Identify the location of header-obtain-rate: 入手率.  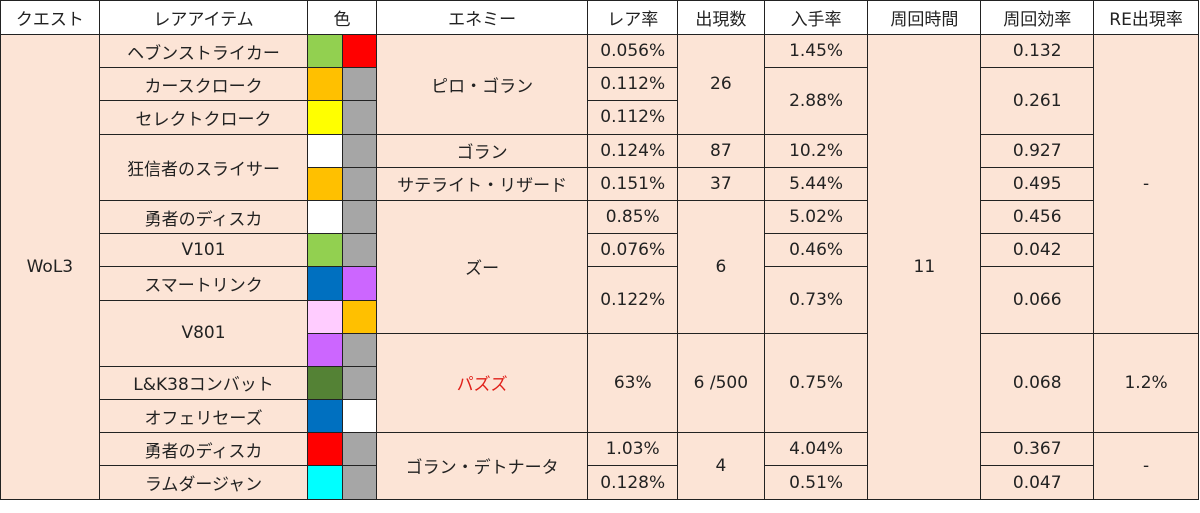
(816, 17).